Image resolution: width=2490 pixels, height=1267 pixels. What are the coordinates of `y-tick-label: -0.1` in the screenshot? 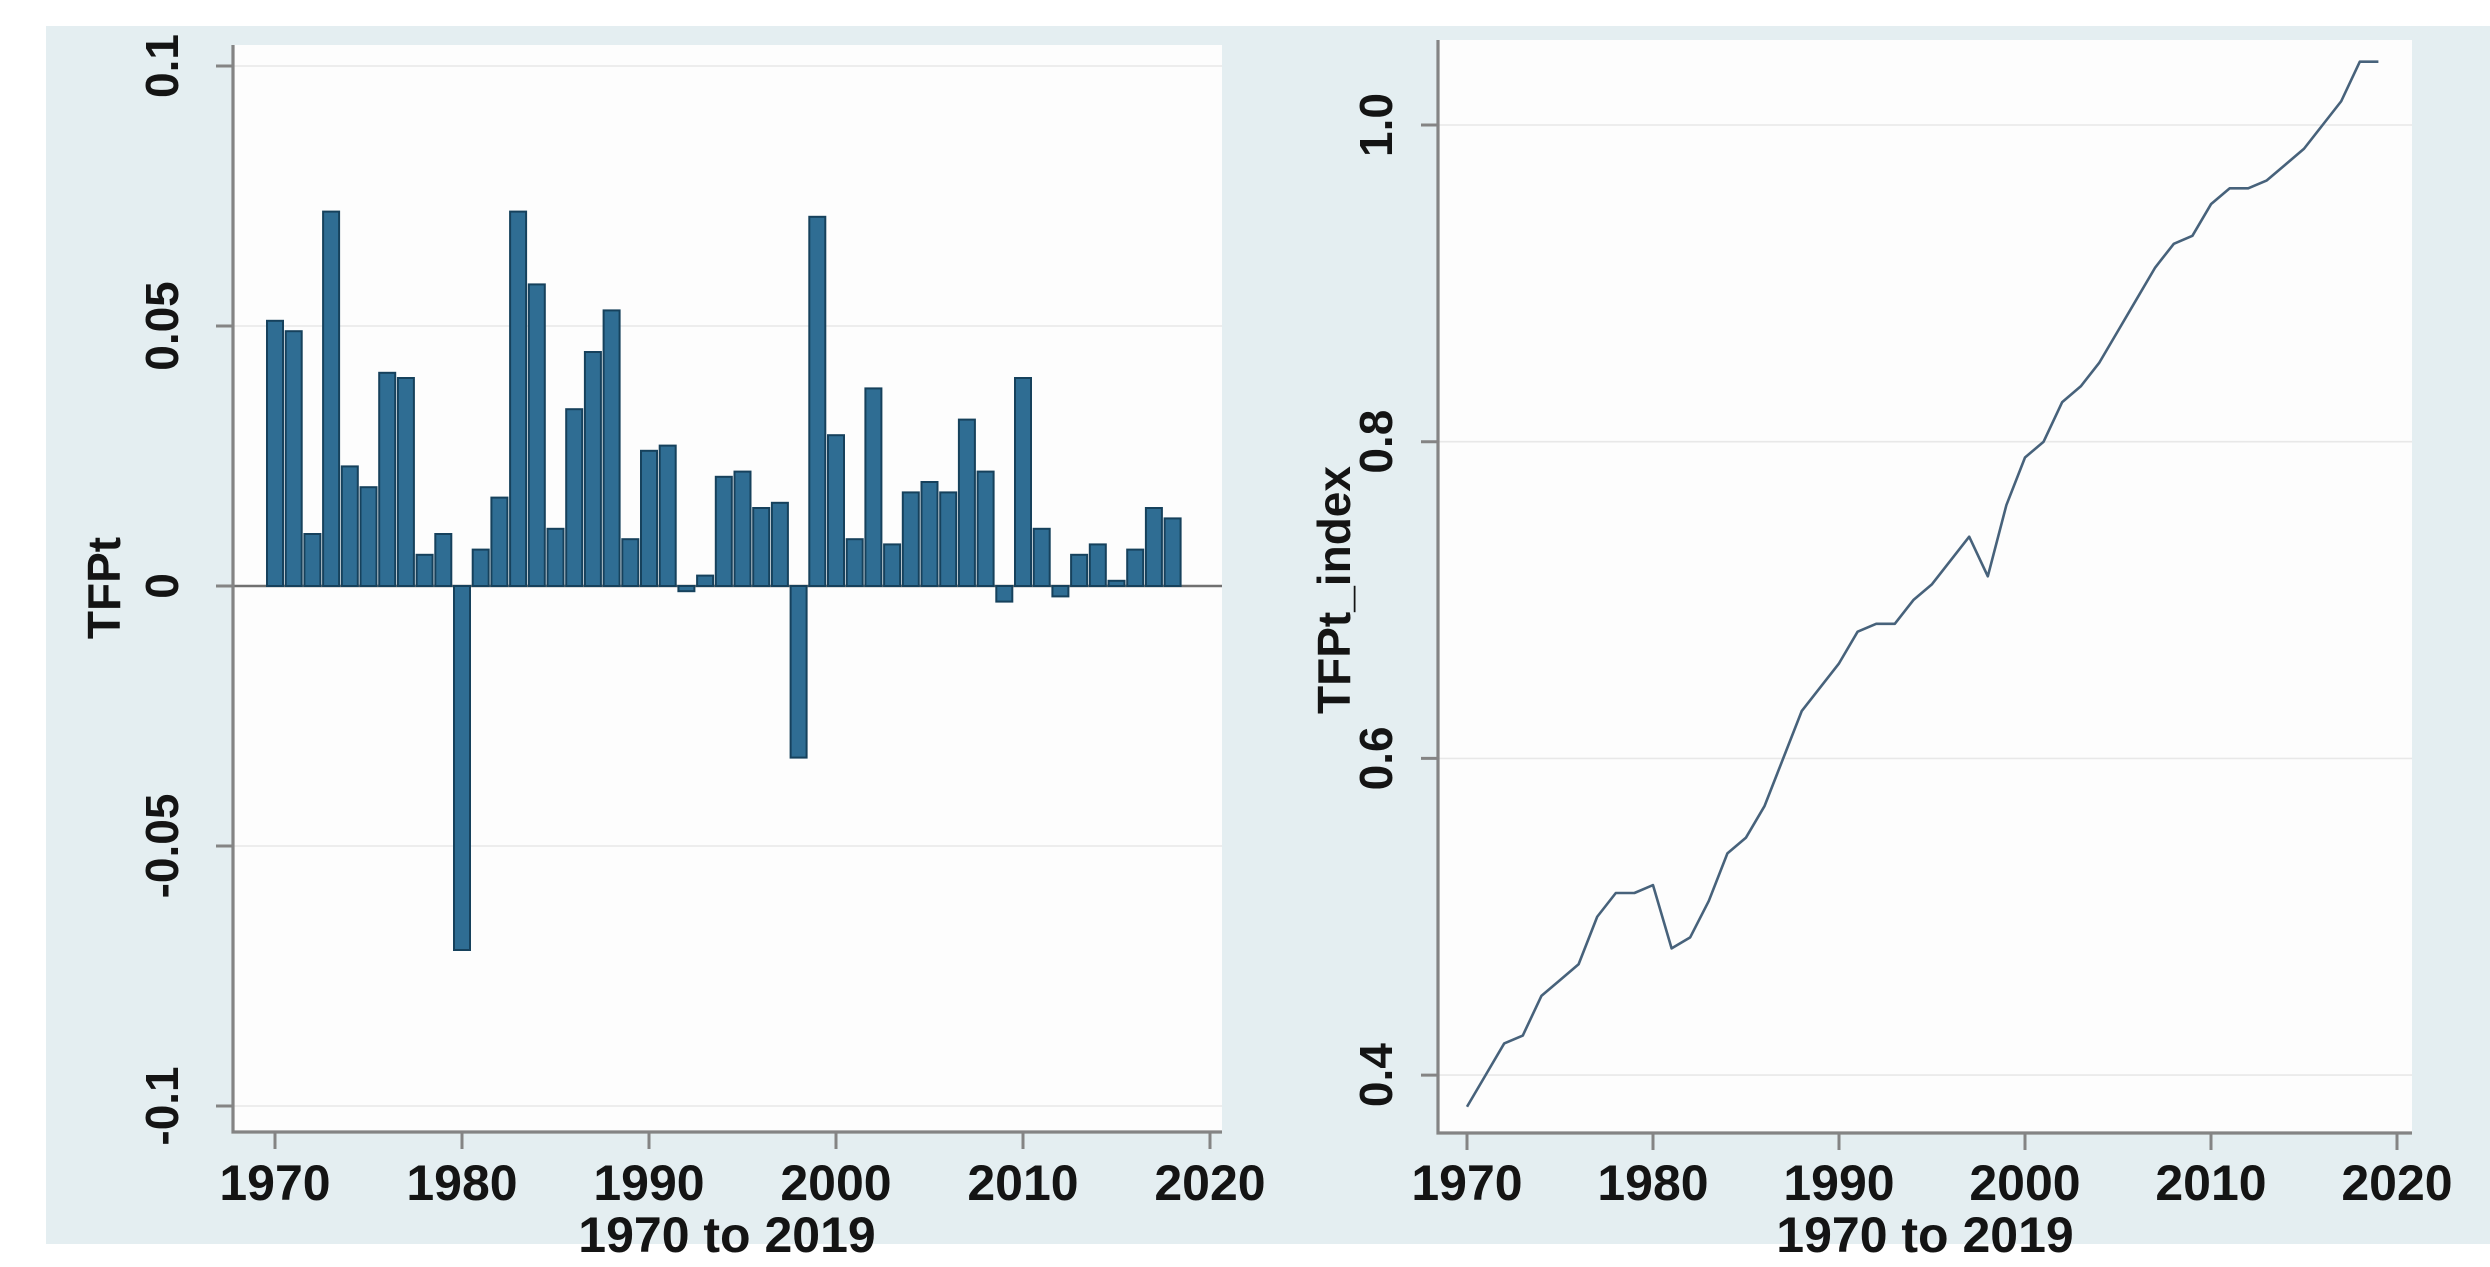 It's located at (162, 1105).